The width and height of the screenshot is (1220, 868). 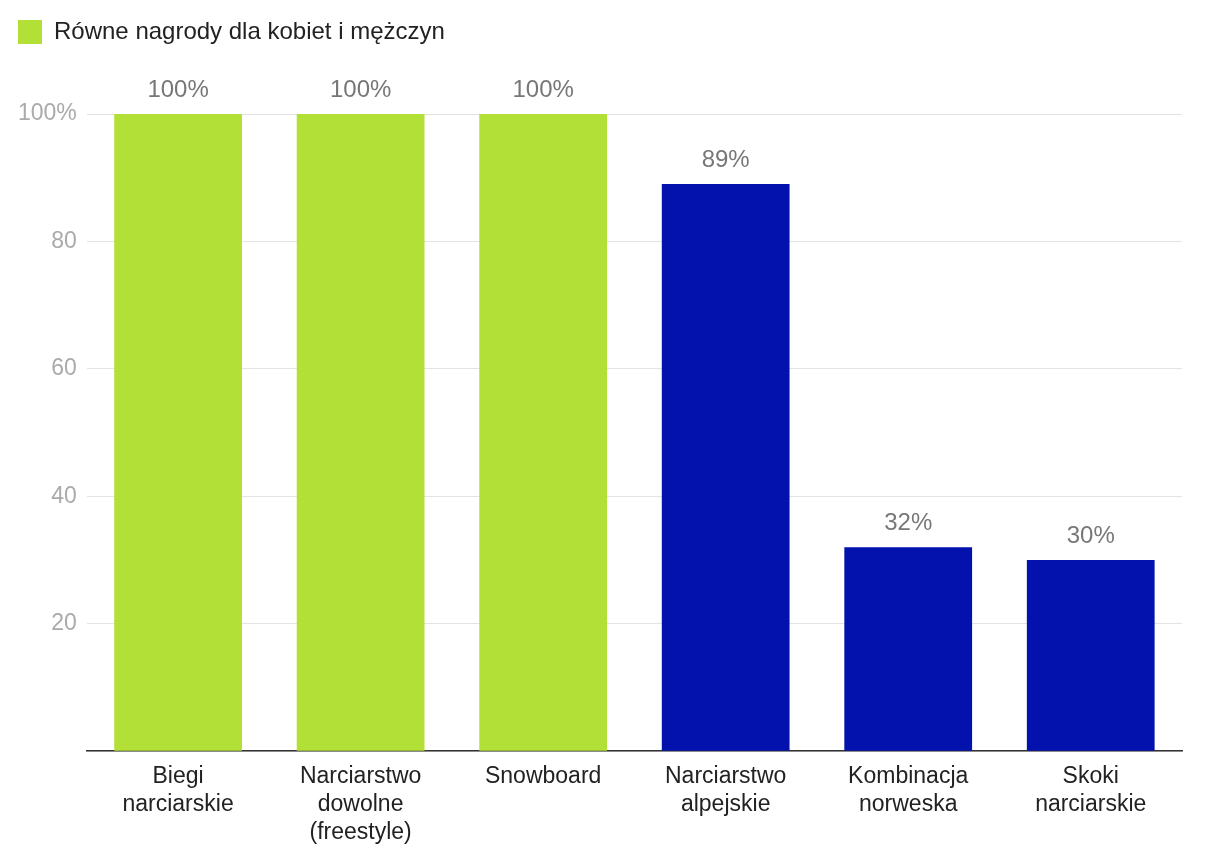 I want to click on legend-label: Równe nagrody dla kobiet i mężczyn, so click(x=249, y=30).